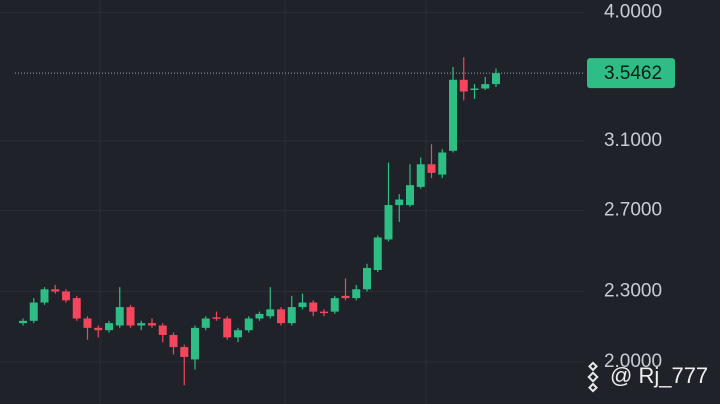 This screenshot has width=720, height=404. Describe the element at coordinates (633, 210) in the screenshot. I see `y-tick-label: 2.7000` at that location.